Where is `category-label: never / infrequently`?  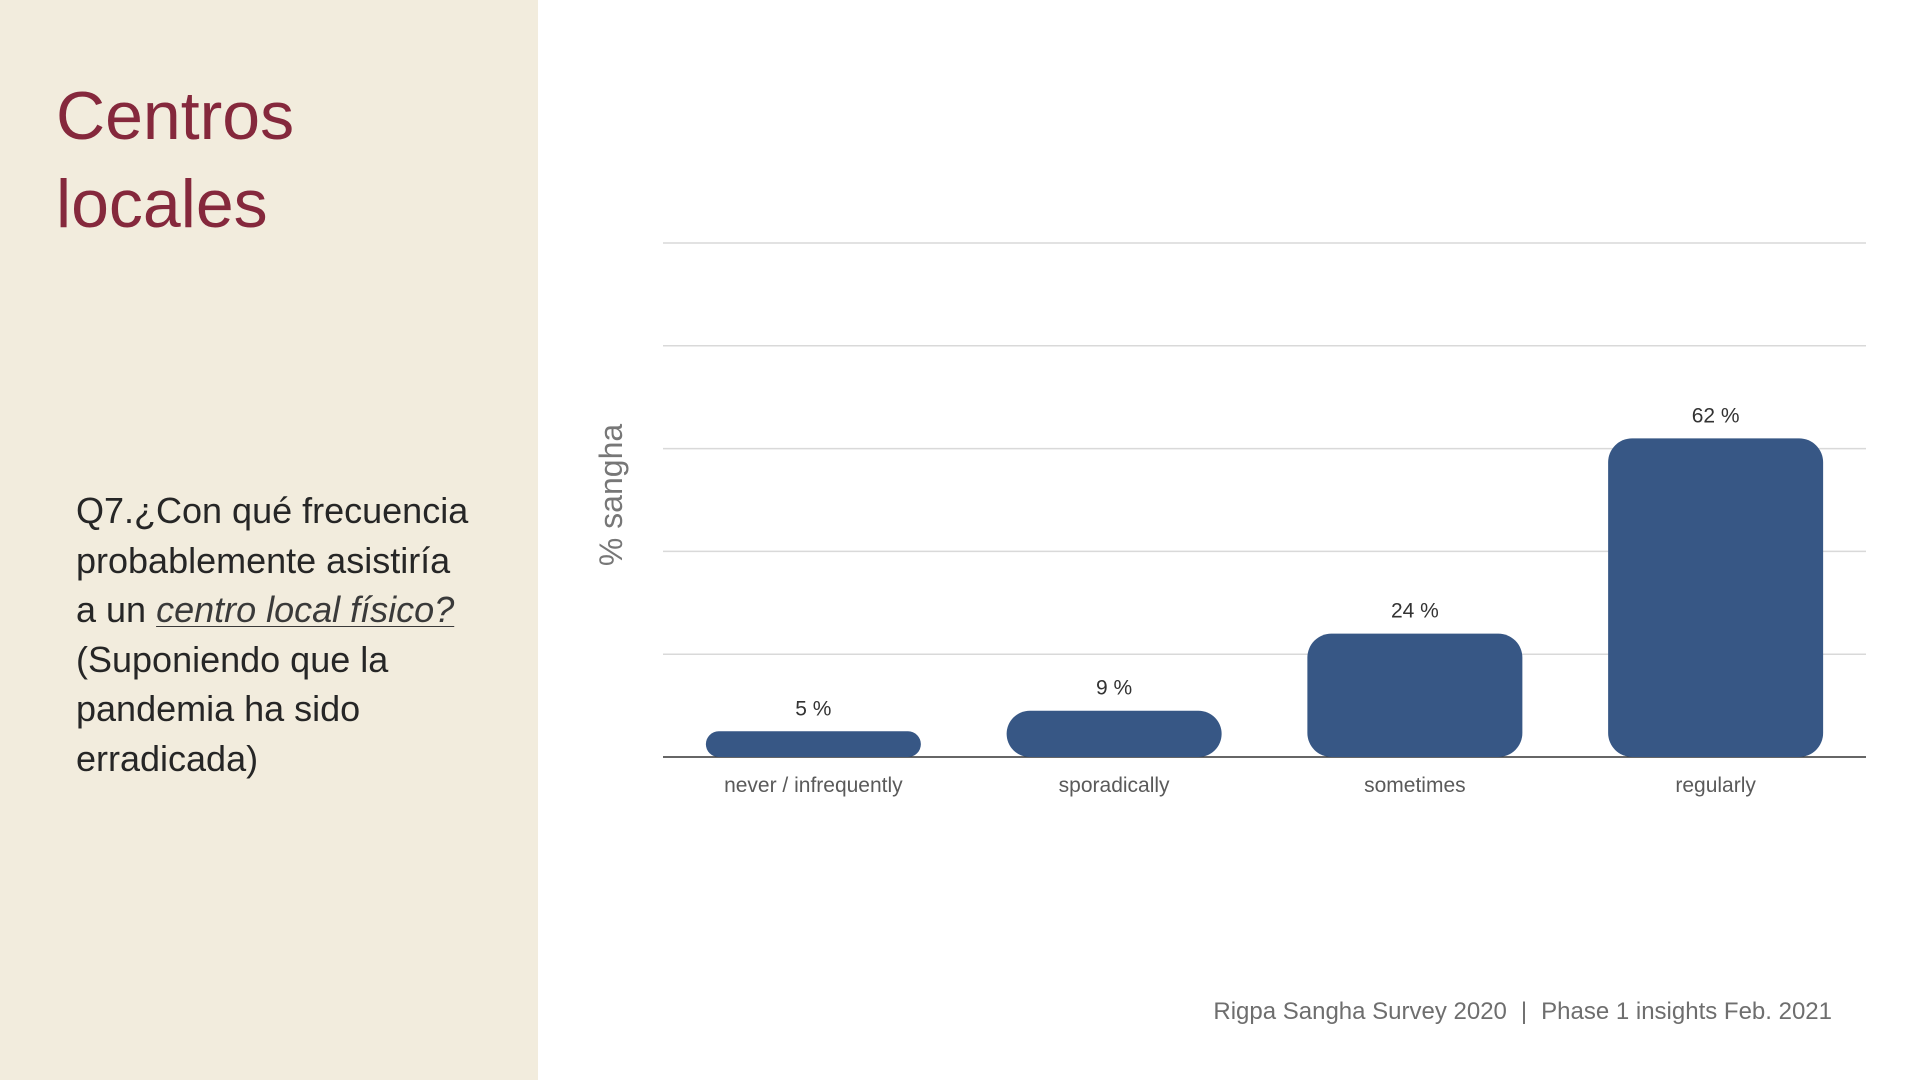 category-label: never / infrequently is located at coordinates (813, 785).